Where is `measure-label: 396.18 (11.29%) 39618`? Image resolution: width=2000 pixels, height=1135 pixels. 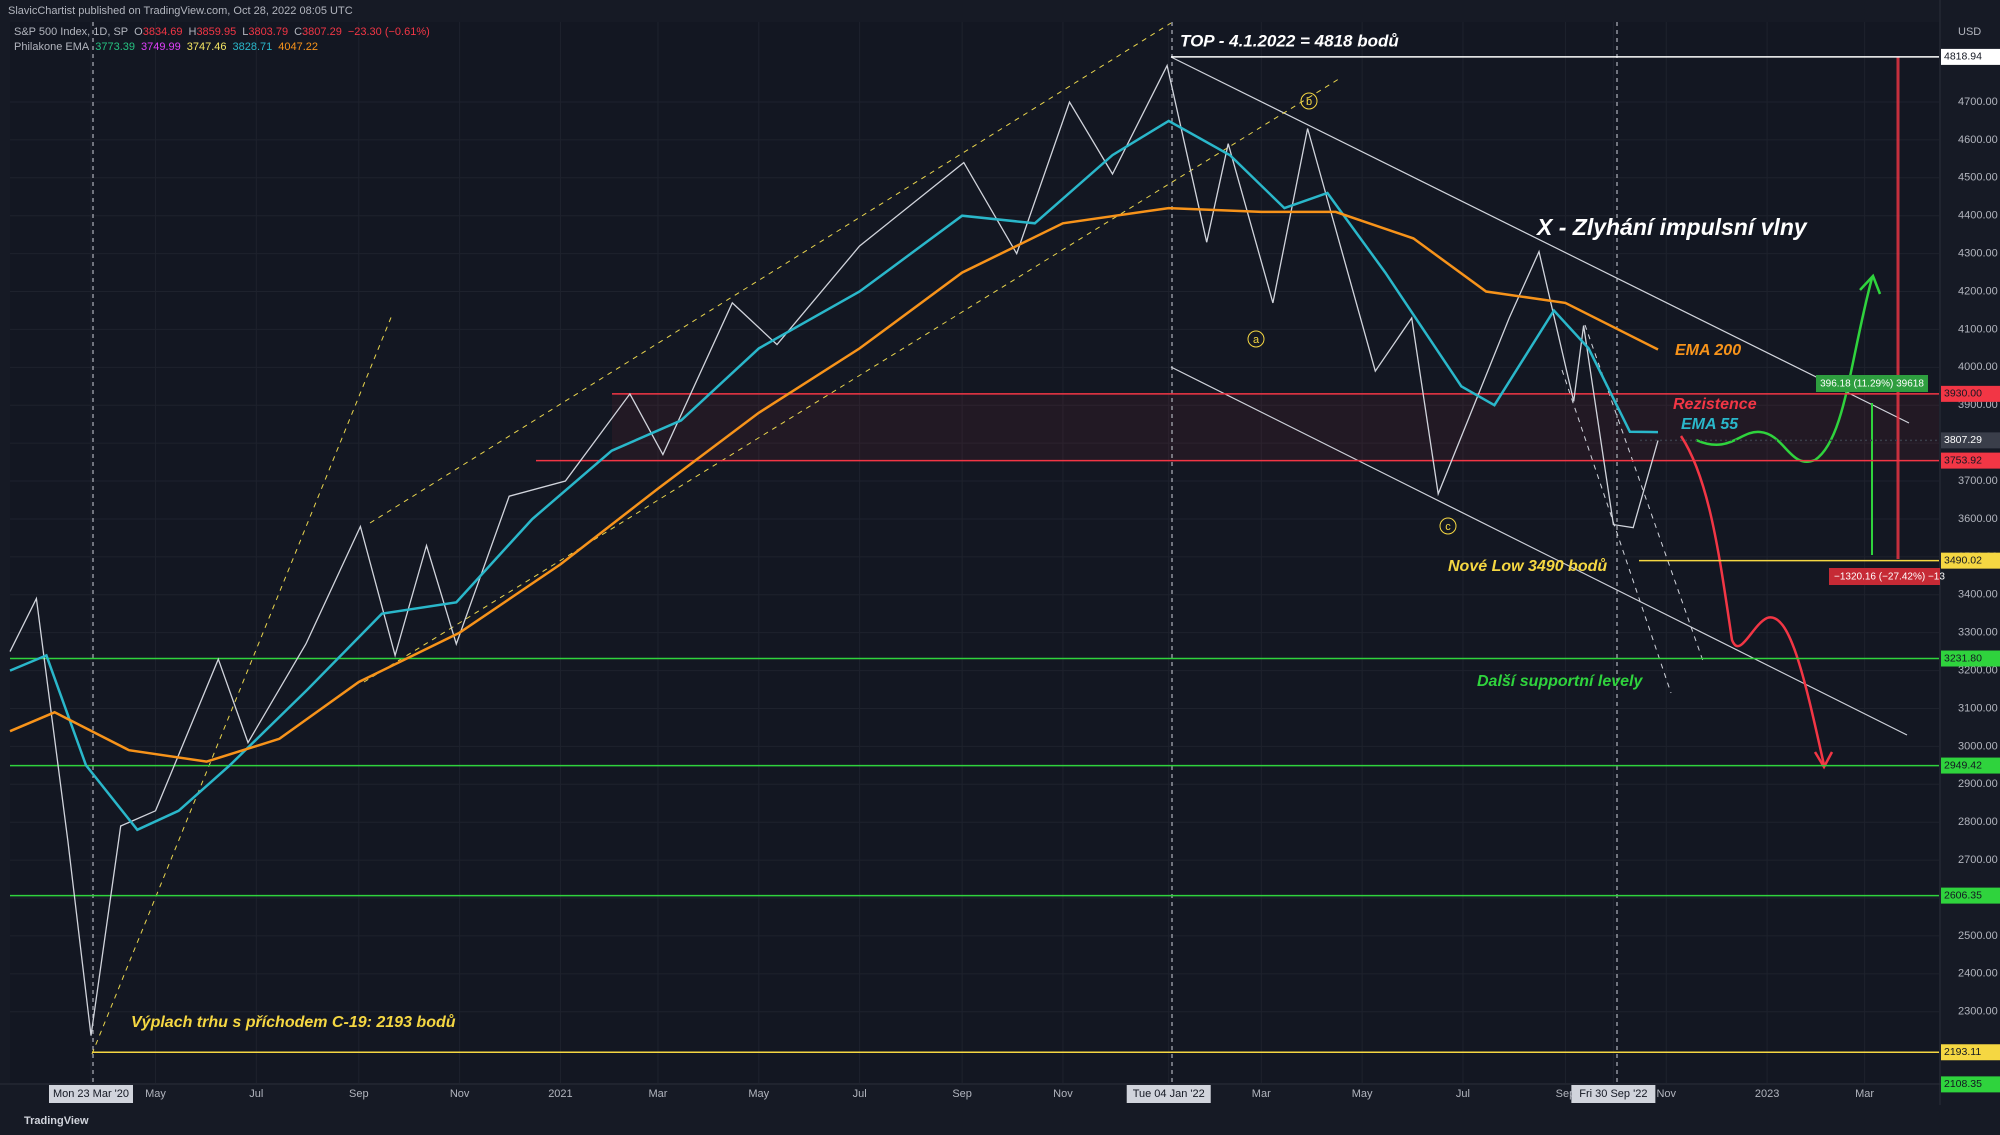
measure-label: 396.18 (11.29%) 39618 is located at coordinates (1872, 384).